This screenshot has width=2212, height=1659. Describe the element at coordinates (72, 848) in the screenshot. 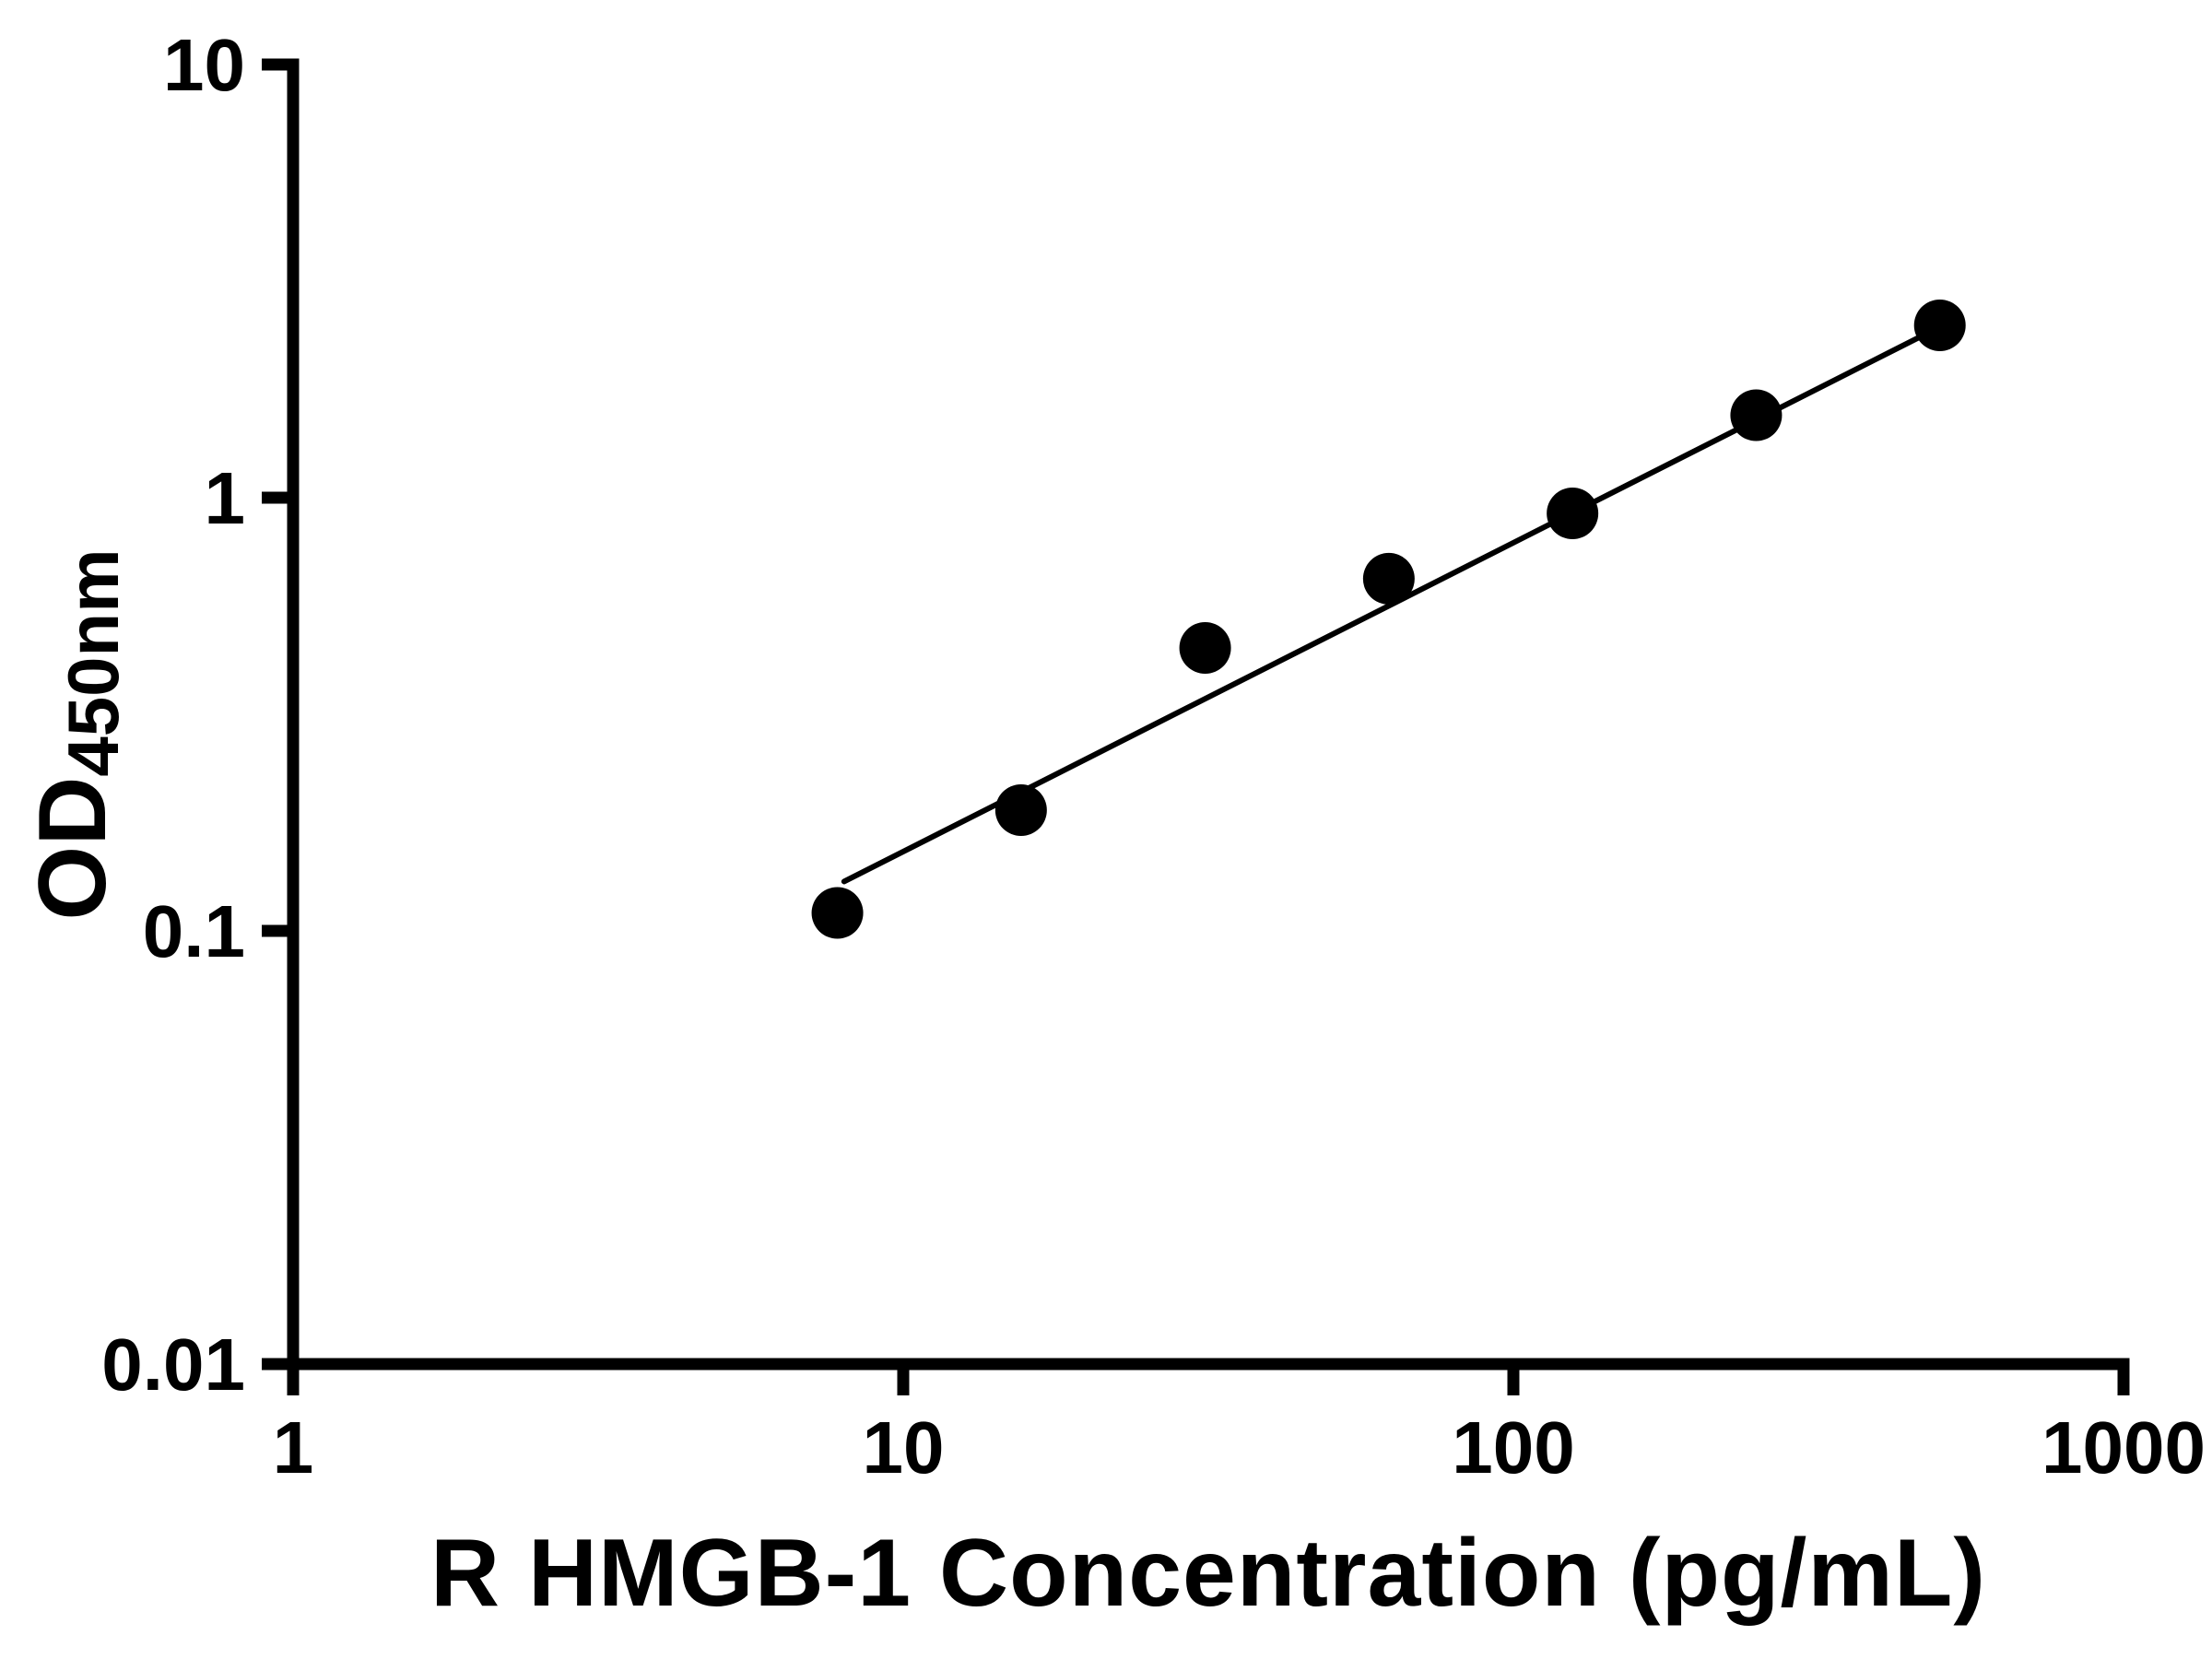

I see `y-axis-title-main: OD` at that location.